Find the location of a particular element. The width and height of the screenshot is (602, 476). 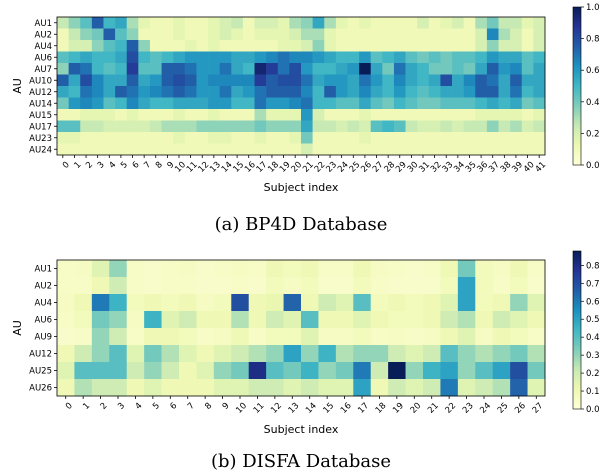

y-tick-label: AU7 is located at coordinates (43, 70).